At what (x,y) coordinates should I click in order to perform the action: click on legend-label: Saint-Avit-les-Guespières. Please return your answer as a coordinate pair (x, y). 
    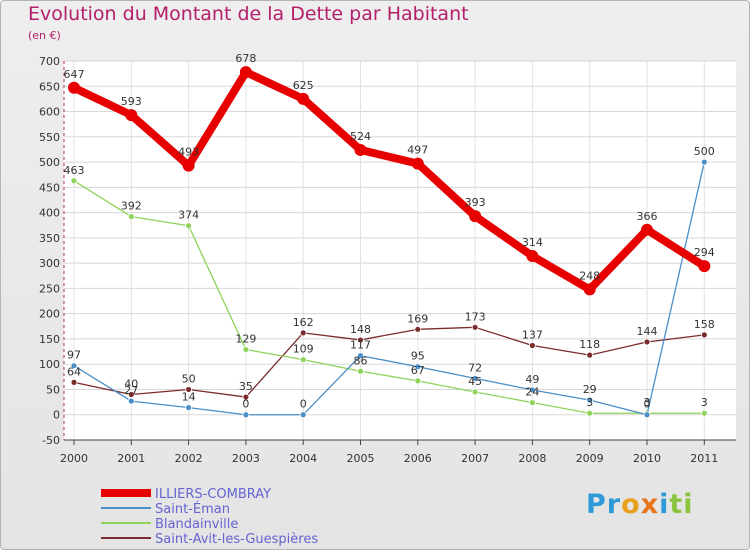
    Looking at the image, I should click on (236, 539).